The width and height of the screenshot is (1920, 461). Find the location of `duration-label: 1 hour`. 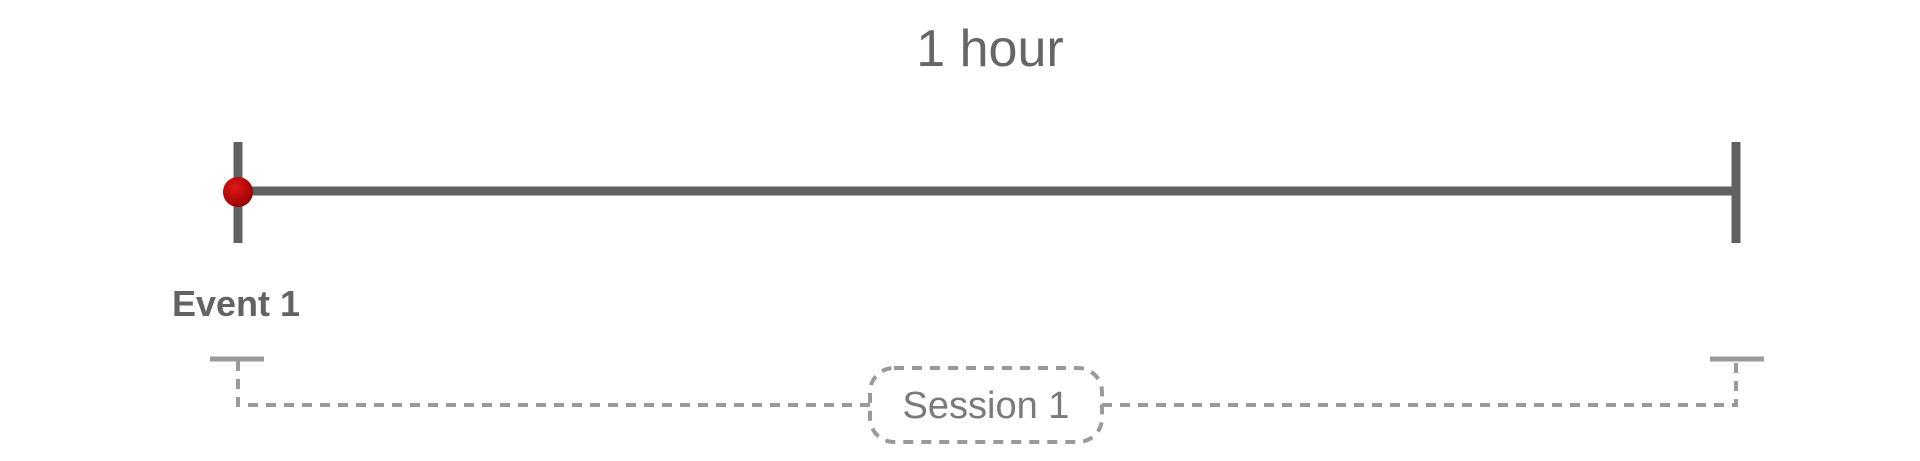

duration-label: 1 hour is located at coordinates (989, 49).